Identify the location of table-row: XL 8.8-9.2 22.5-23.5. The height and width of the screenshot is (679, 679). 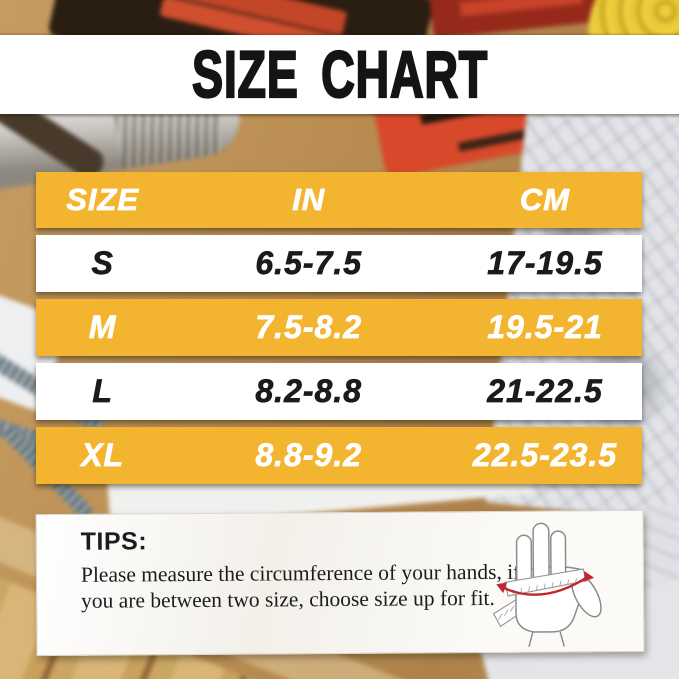
(339, 455).